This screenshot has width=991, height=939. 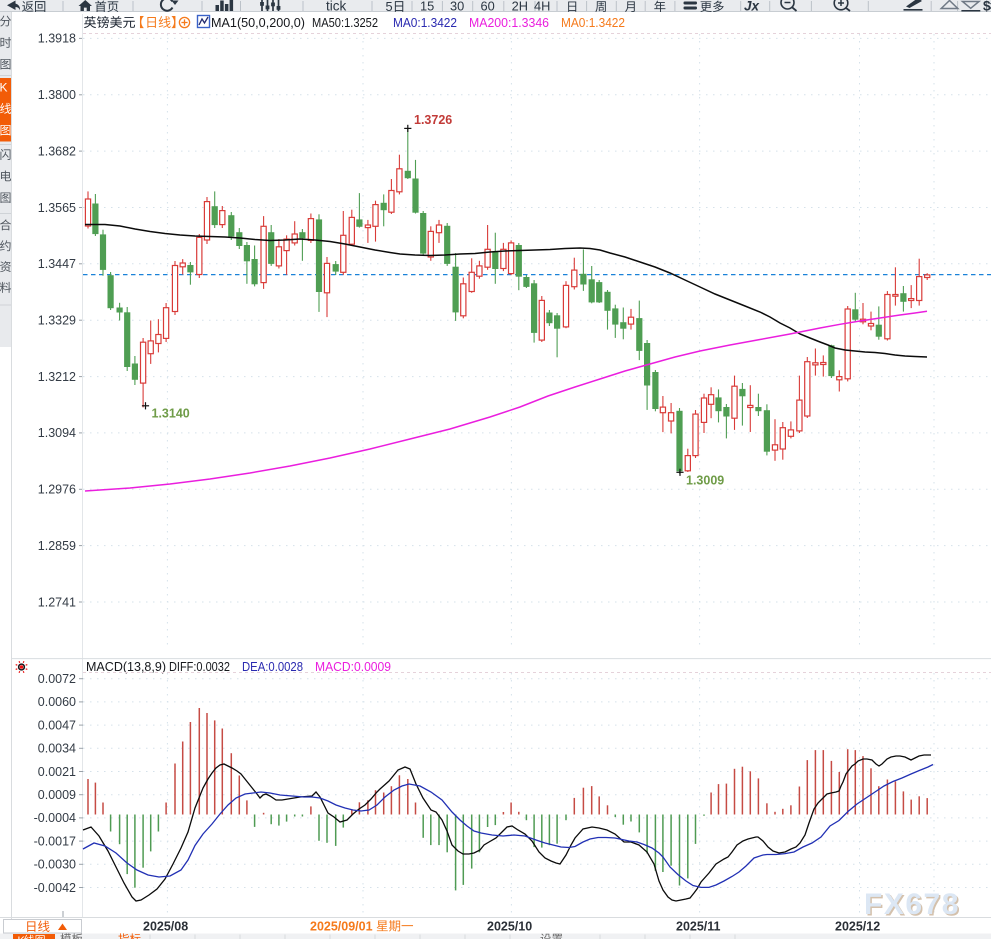 I want to click on svg-text: 1.3094, so click(x=57, y=433).